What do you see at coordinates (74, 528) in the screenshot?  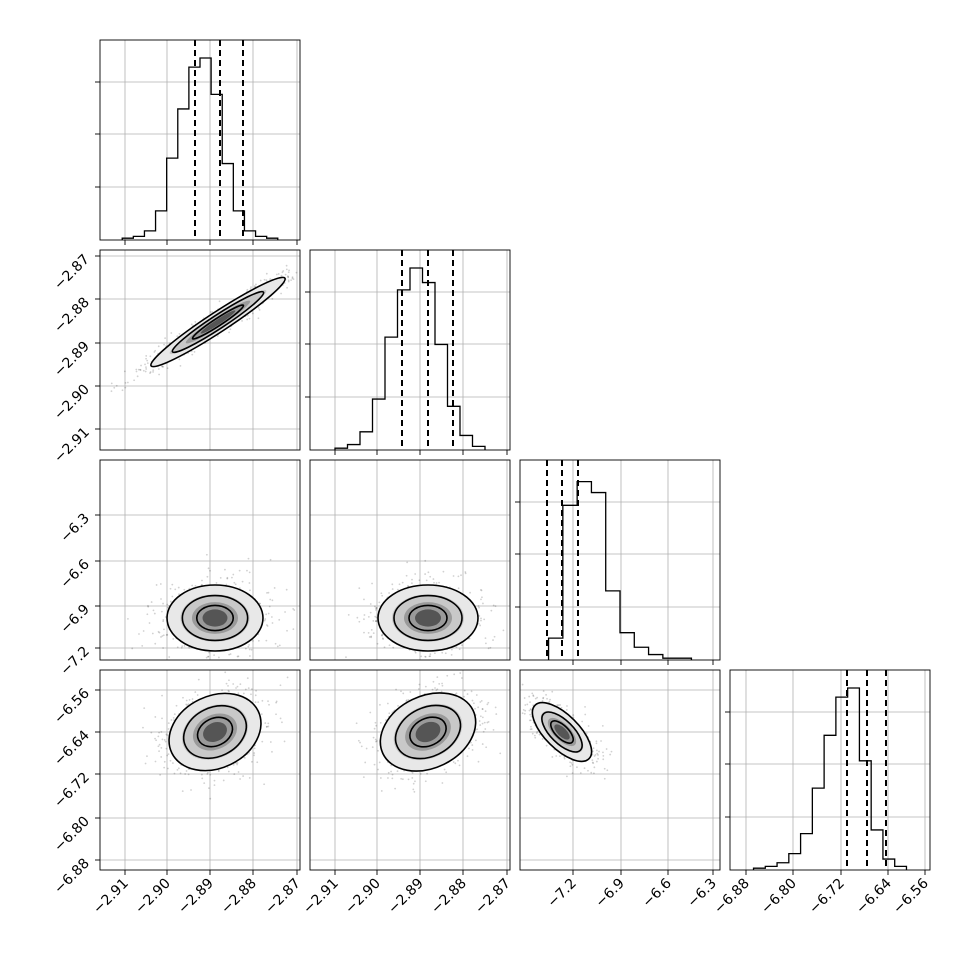 I see `y-tick-label: −6.3` at bounding box center [74, 528].